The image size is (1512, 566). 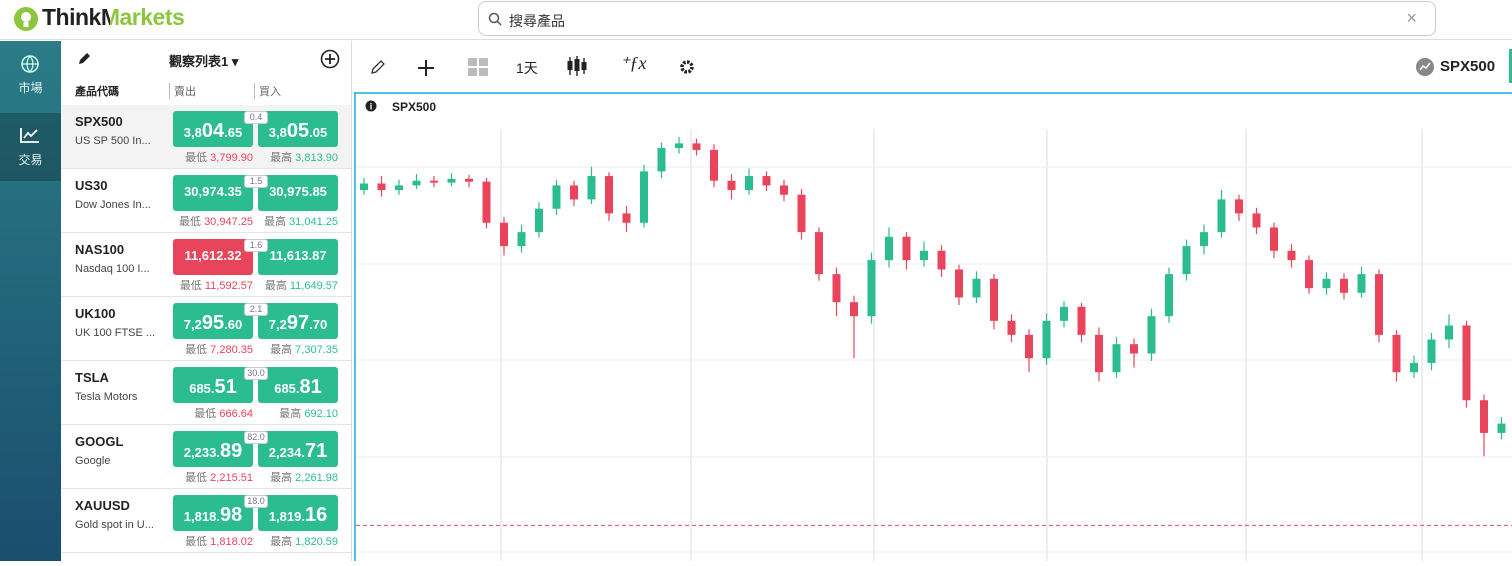 What do you see at coordinates (933, 66) in the screenshot?
I see `chart-toolbar: 1天 ⁺ƒx SPX500` at bounding box center [933, 66].